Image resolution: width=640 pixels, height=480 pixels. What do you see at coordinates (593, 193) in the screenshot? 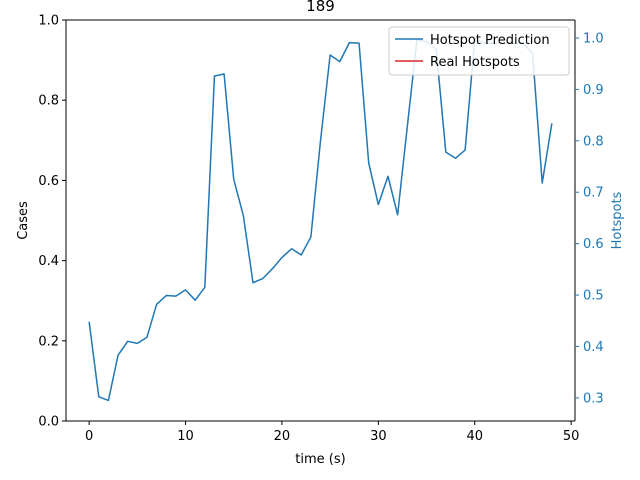
I see `y-right-tick-label: 0.7` at bounding box center [593, 193].